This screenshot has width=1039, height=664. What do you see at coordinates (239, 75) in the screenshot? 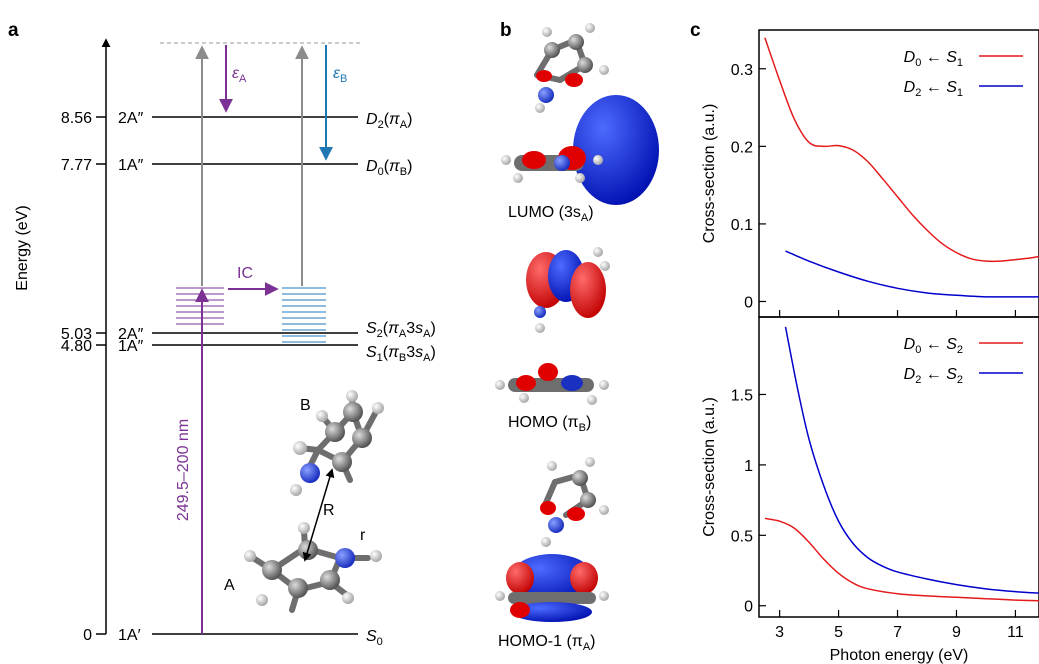
I see `epsilon-a-label: εA` at bounding box center [239, 75].